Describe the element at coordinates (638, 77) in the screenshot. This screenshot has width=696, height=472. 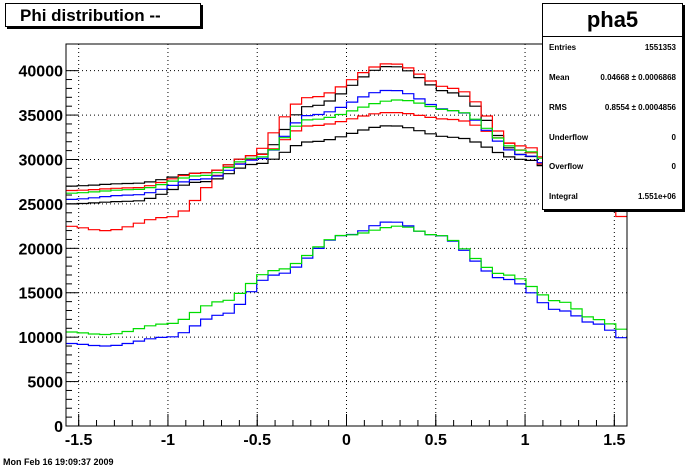
I see `stat-value: 0.04668 ± 0.0006868` at that location.